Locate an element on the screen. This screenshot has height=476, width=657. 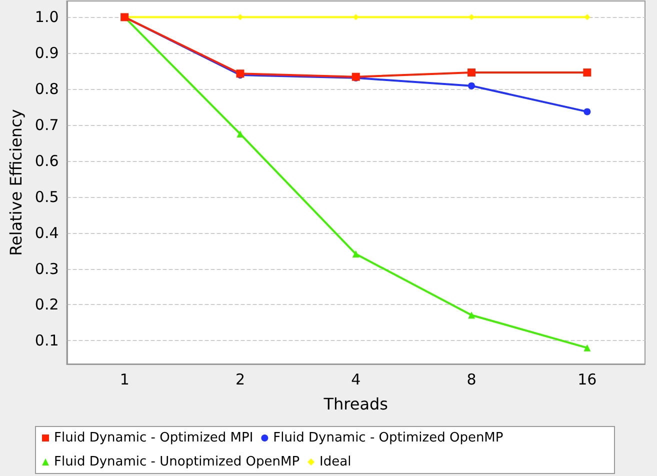
x-tick-label: 16 is located at coordinates (587, 379).